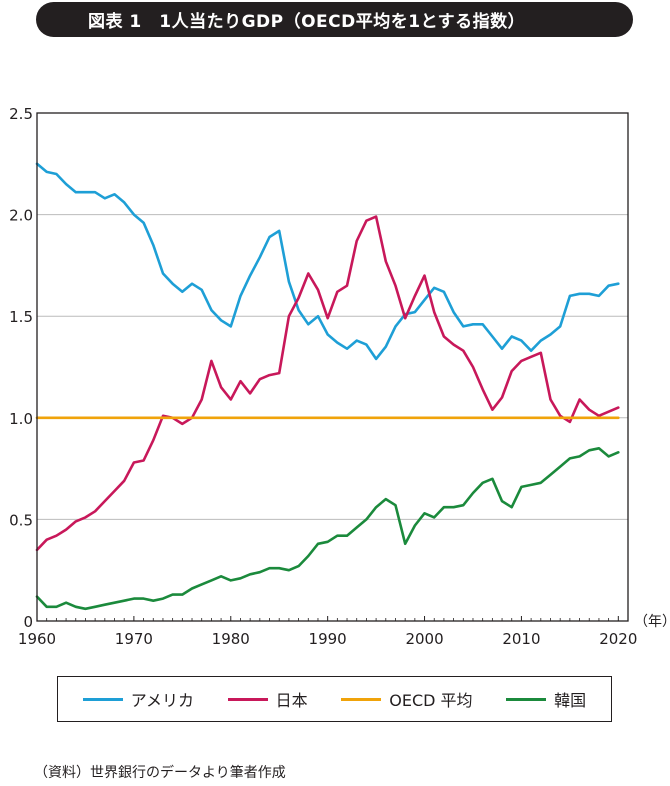  I want to click on x-tick-label: 1980, so click(231, 639).